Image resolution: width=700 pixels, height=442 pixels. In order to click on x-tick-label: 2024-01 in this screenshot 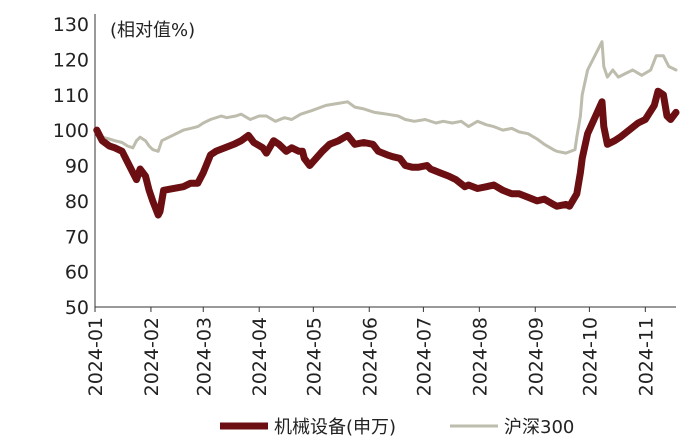, I will do `click(96, 356)`.